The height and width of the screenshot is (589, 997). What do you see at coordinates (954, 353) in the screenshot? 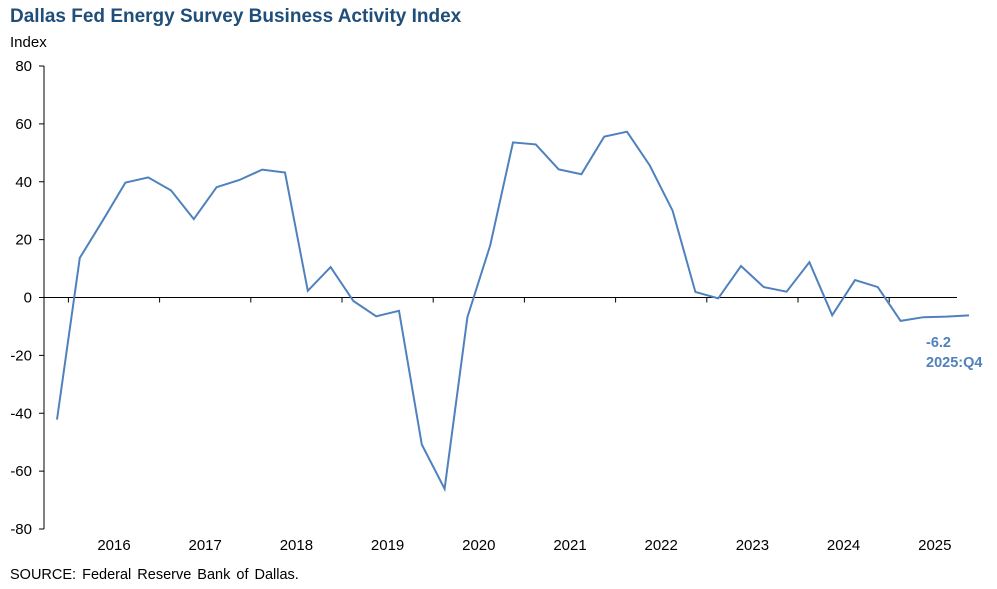
I see `annotation-group: -6.2 2025:Q4` at bounding box center [954, 353].